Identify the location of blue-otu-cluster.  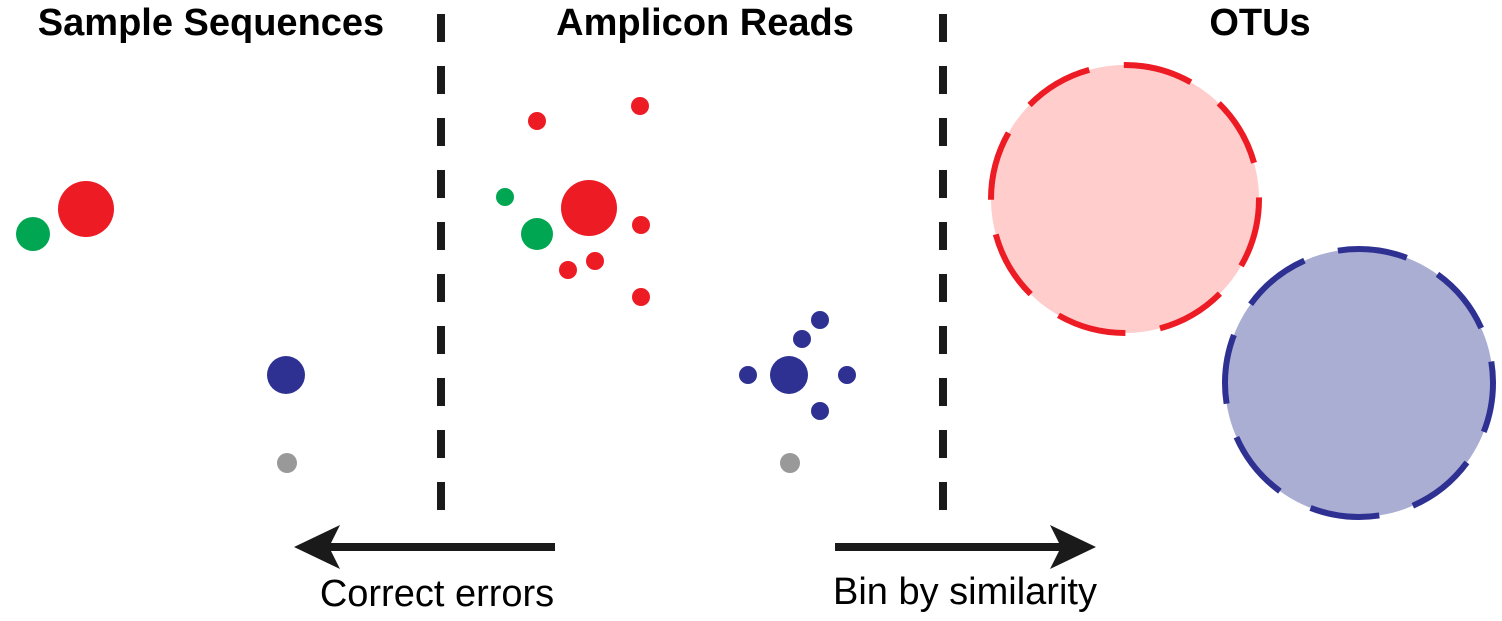
(1359, 383).